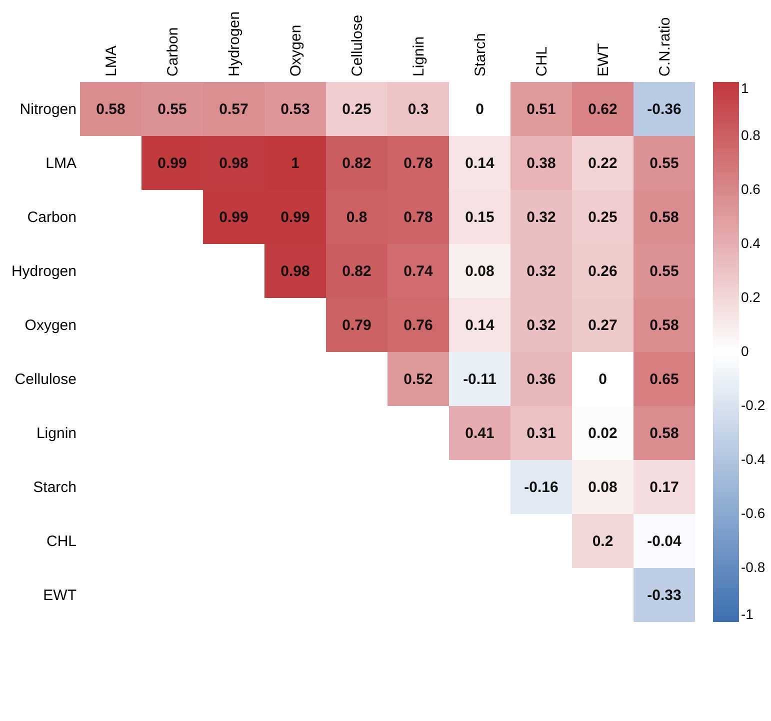  I want to click on data-label: 0.8, so click(357, 217).